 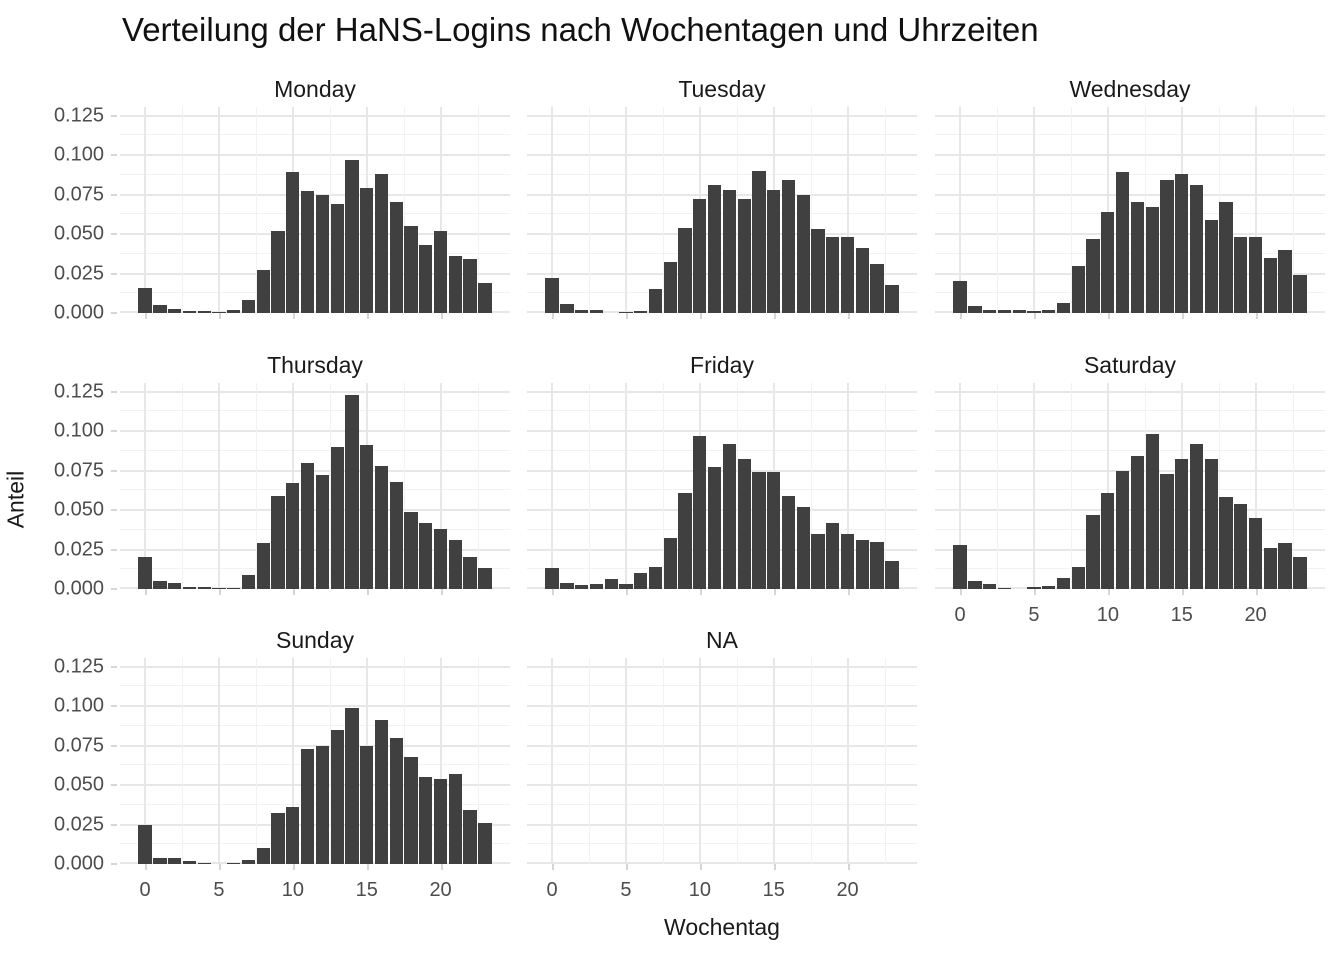 What do you see at coordinates (596, 311) in the screenshot?
I see `bar-tuesday-h3` at bounding box center [596, 311].